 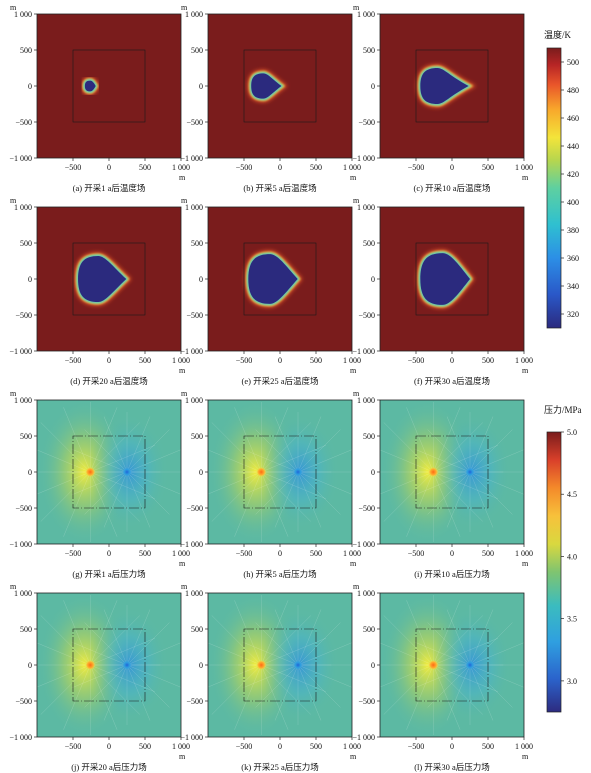 What do you see at coordinates (279, 574) in the screenshot?
I see `panel-caption: (h) 开采5 a后压力场` at bounding box center [279, 574].